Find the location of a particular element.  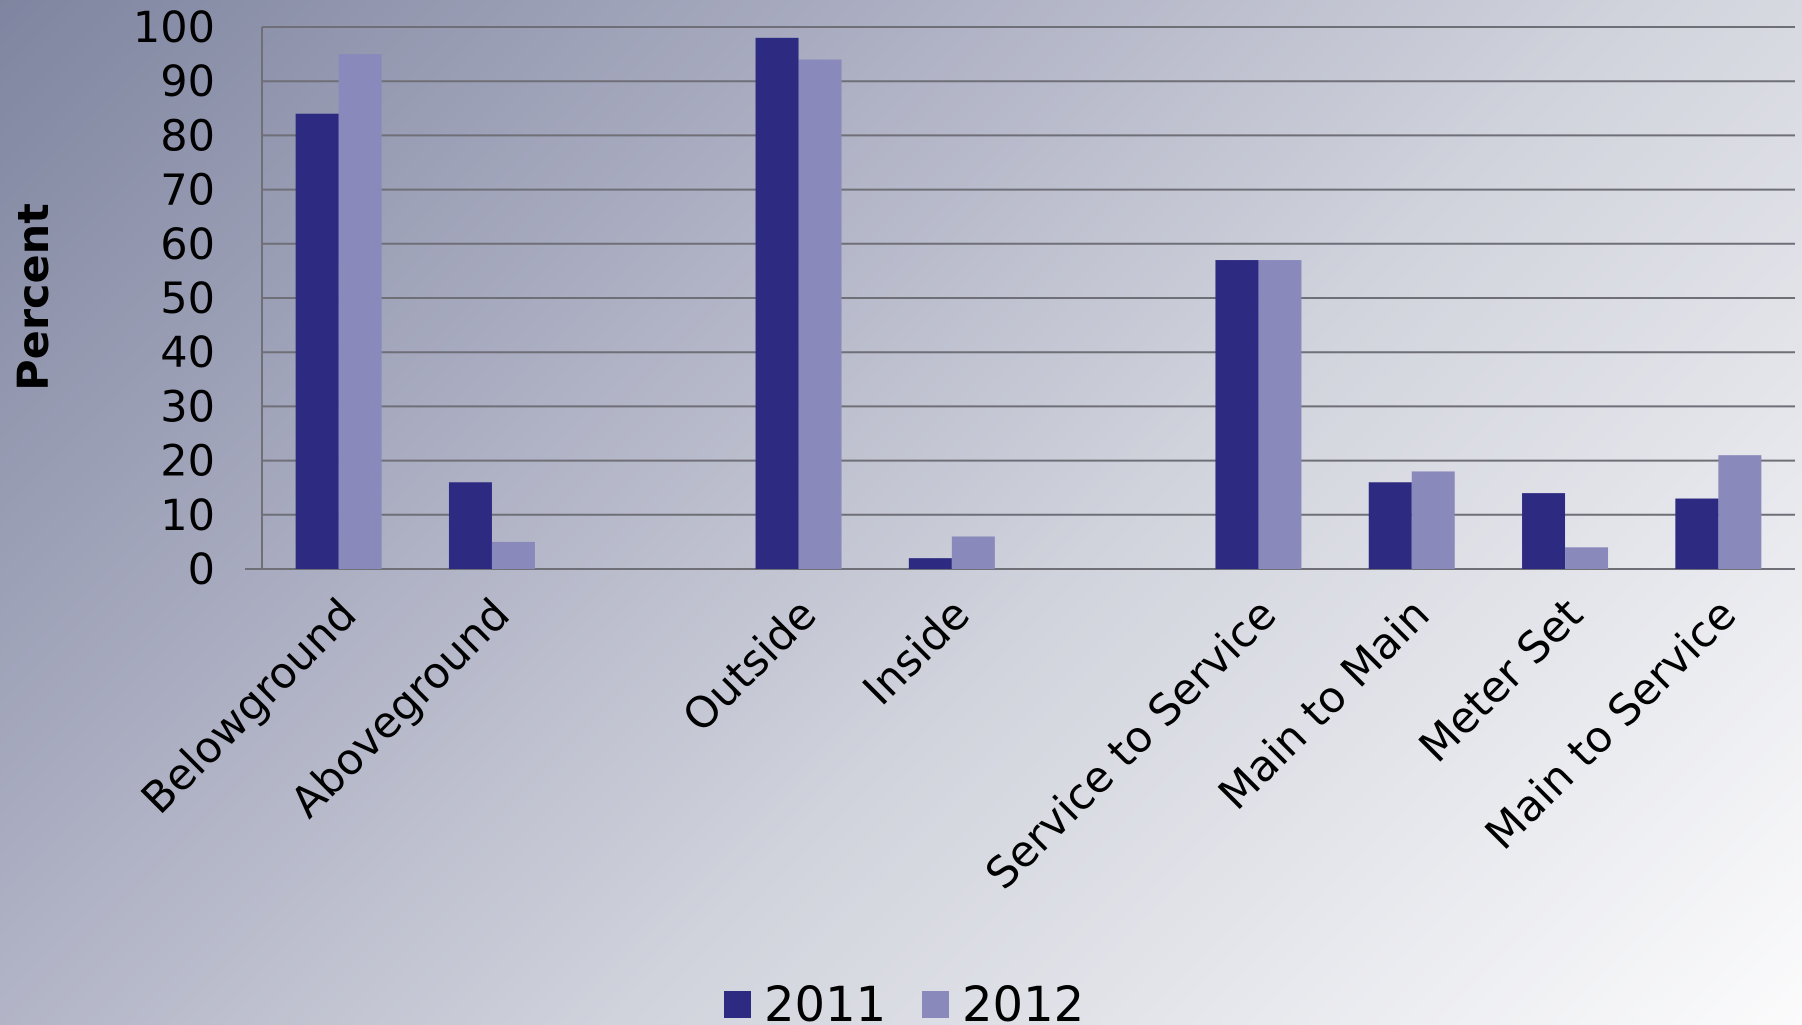

y-tick-label: 60 is located at coordinates (187, 245).